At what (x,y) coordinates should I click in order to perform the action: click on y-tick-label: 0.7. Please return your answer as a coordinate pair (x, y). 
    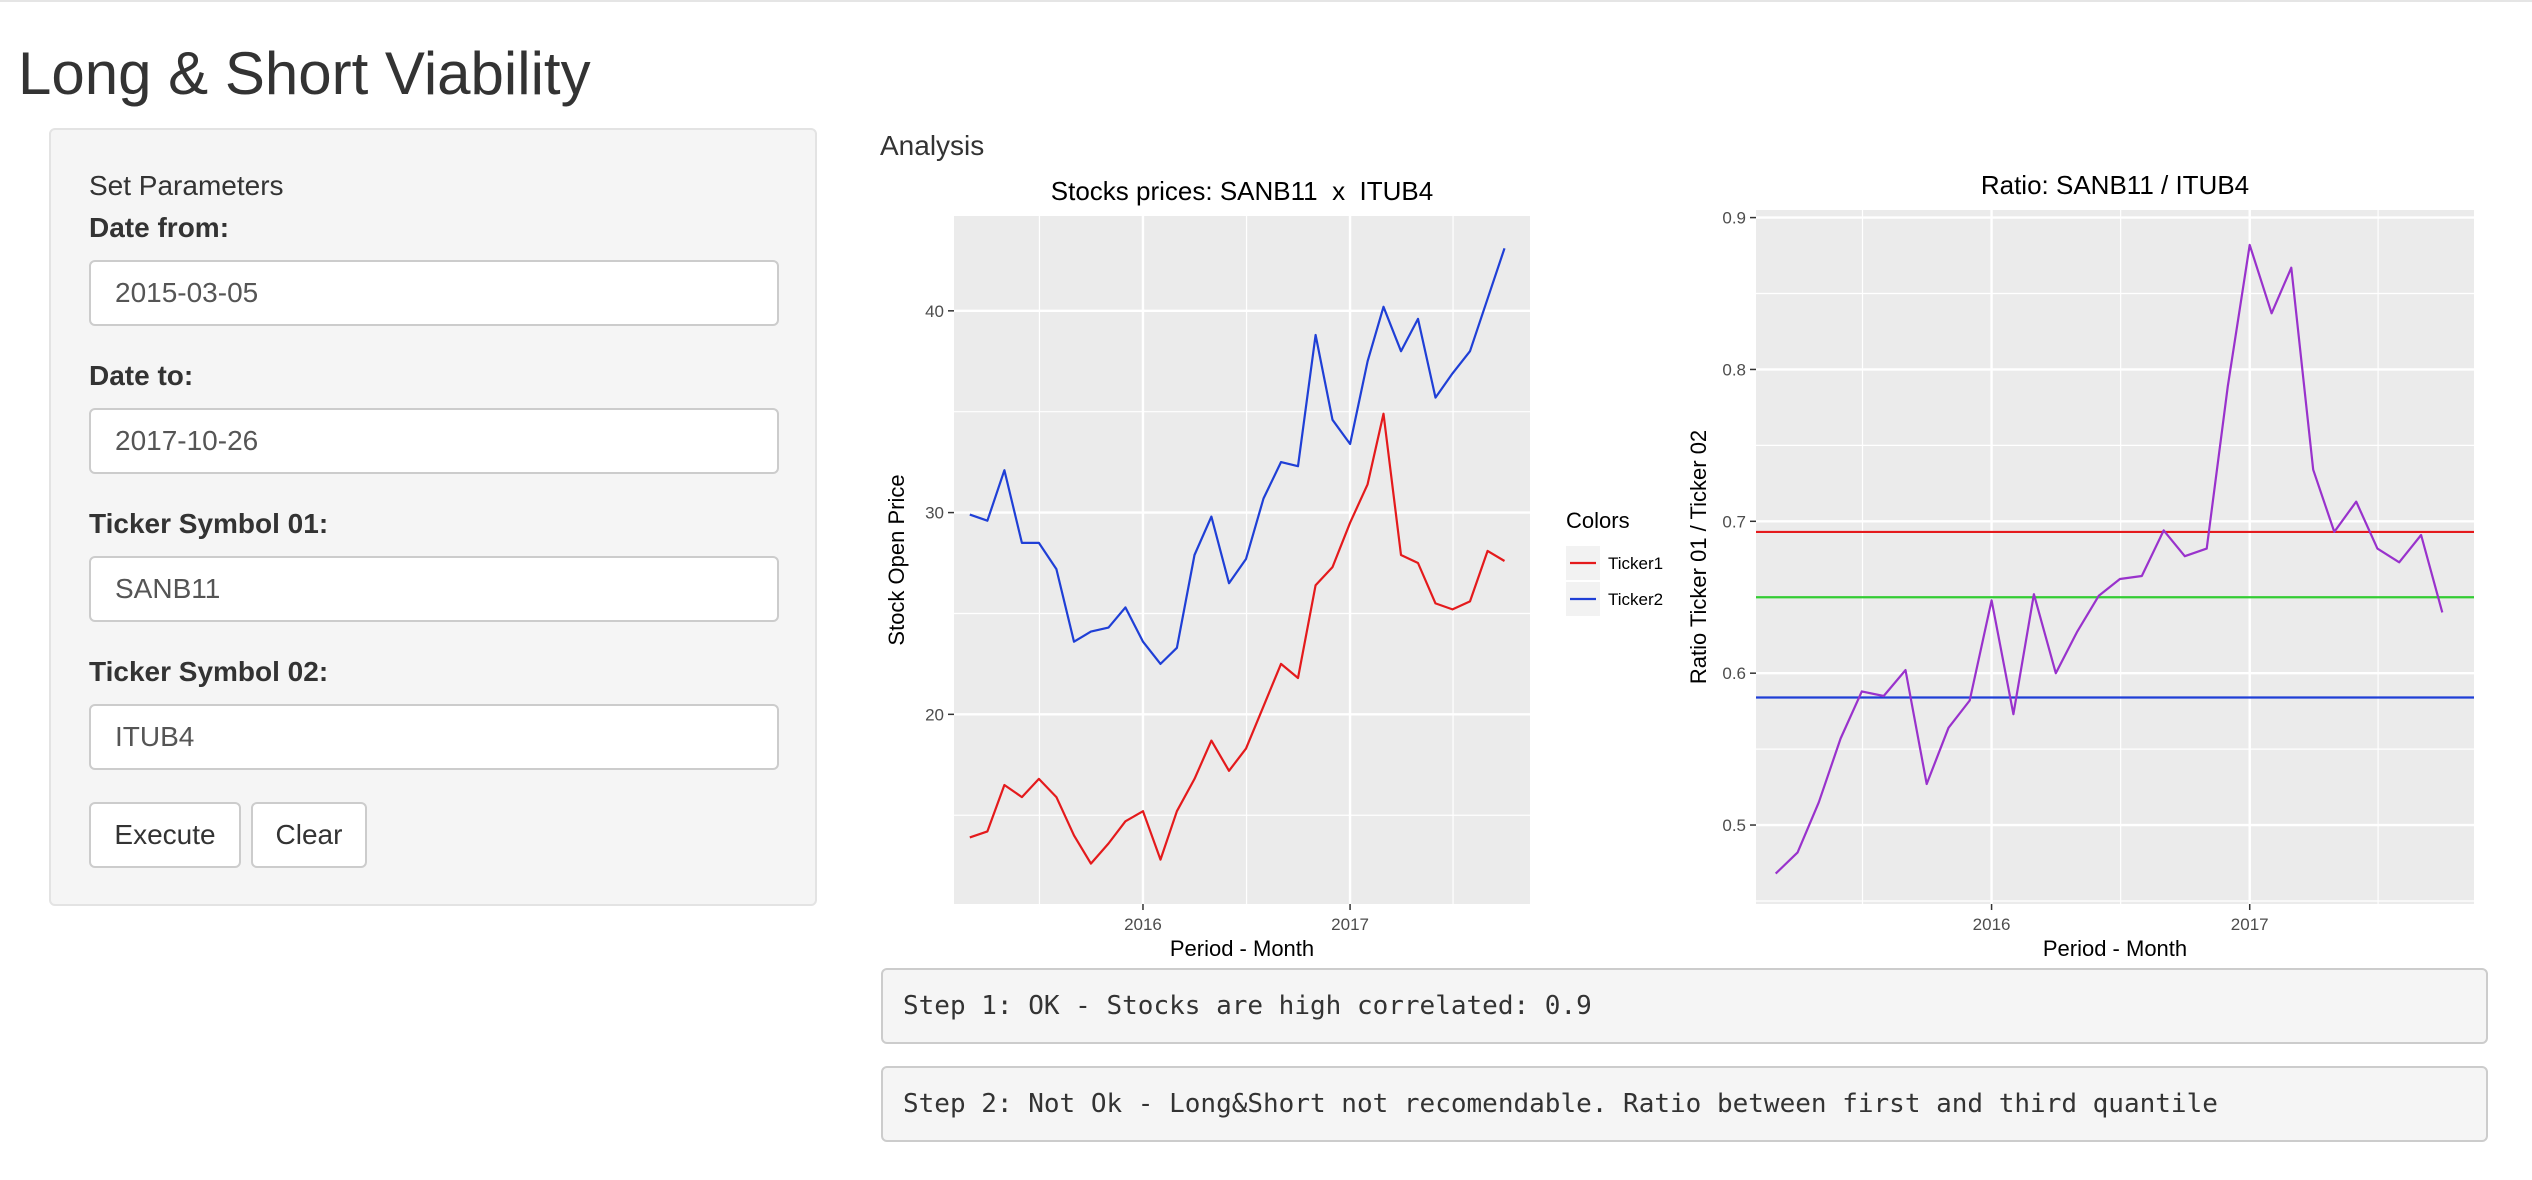
    Looking at the image, I should click on (1734, 521).